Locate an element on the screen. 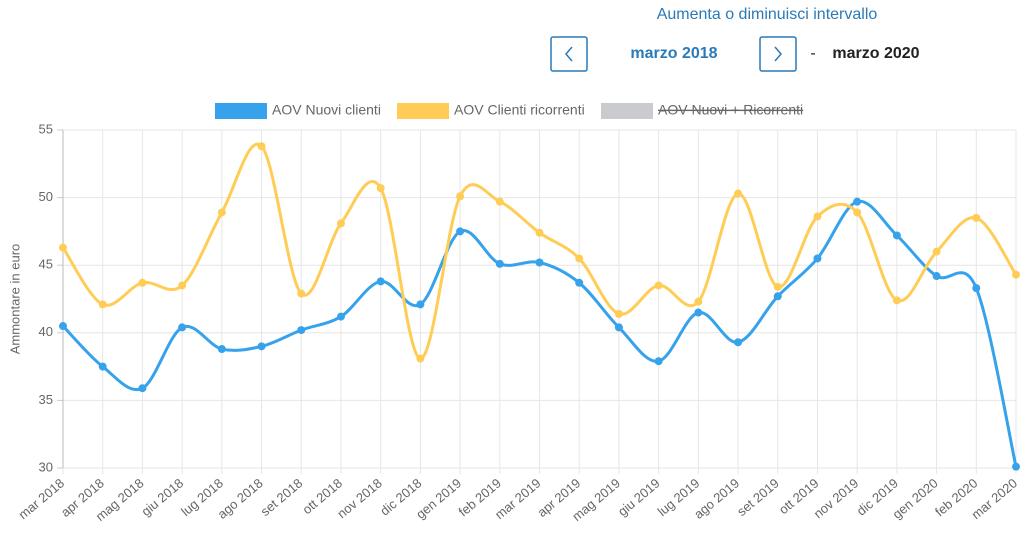 The width and height of the screenshot is (1024, 533). y-axis-label: Ammontare in euro is located at coordinates (14, 299).